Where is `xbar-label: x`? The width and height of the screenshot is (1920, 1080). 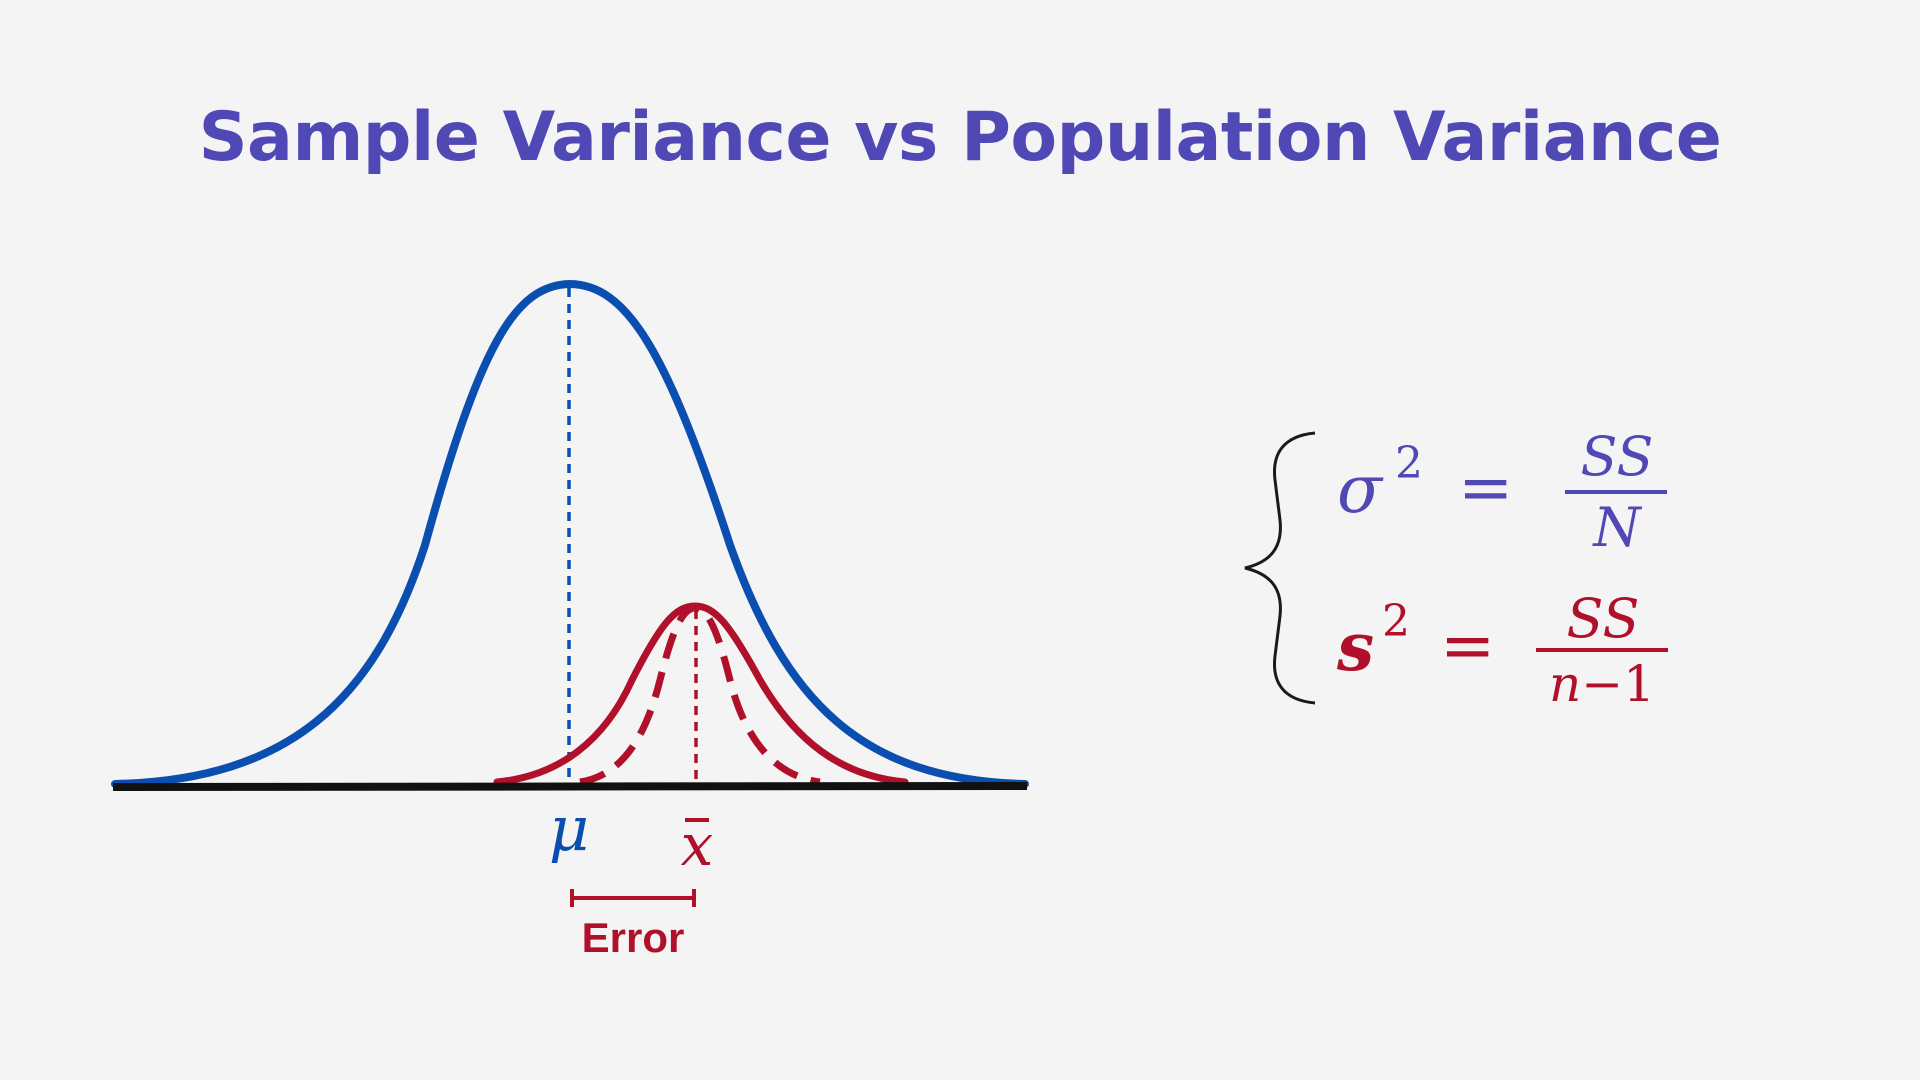 xbar-label: x is located at coordinates (697, 845).